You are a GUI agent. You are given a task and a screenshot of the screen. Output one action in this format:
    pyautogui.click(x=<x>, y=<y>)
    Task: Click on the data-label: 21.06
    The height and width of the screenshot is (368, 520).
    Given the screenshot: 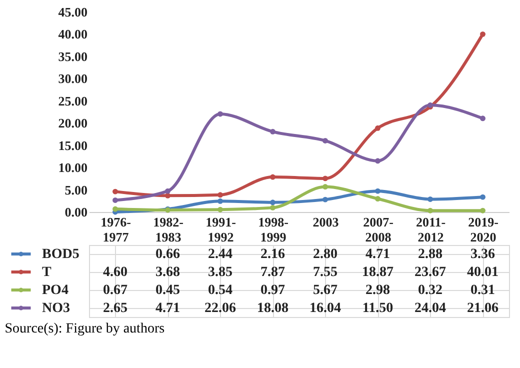 What is the action you would take?
    pyautogui.click(x=482, y=308)
    